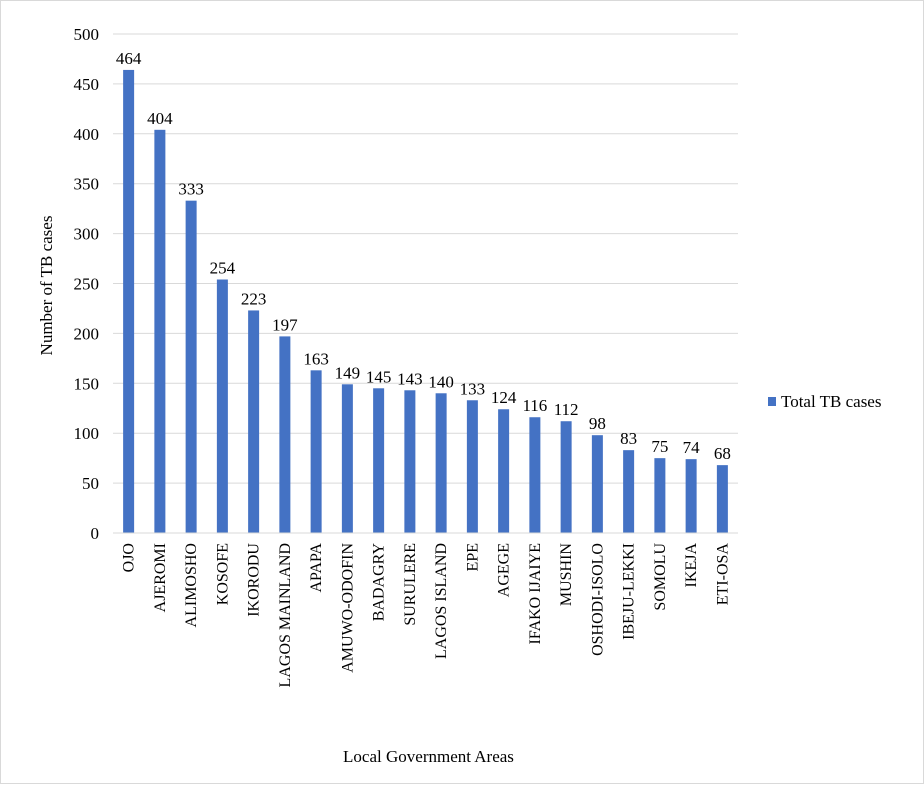 This screenshot has width=924, height=785. I want to click on y-tick-label: 150, so click(87, 383).